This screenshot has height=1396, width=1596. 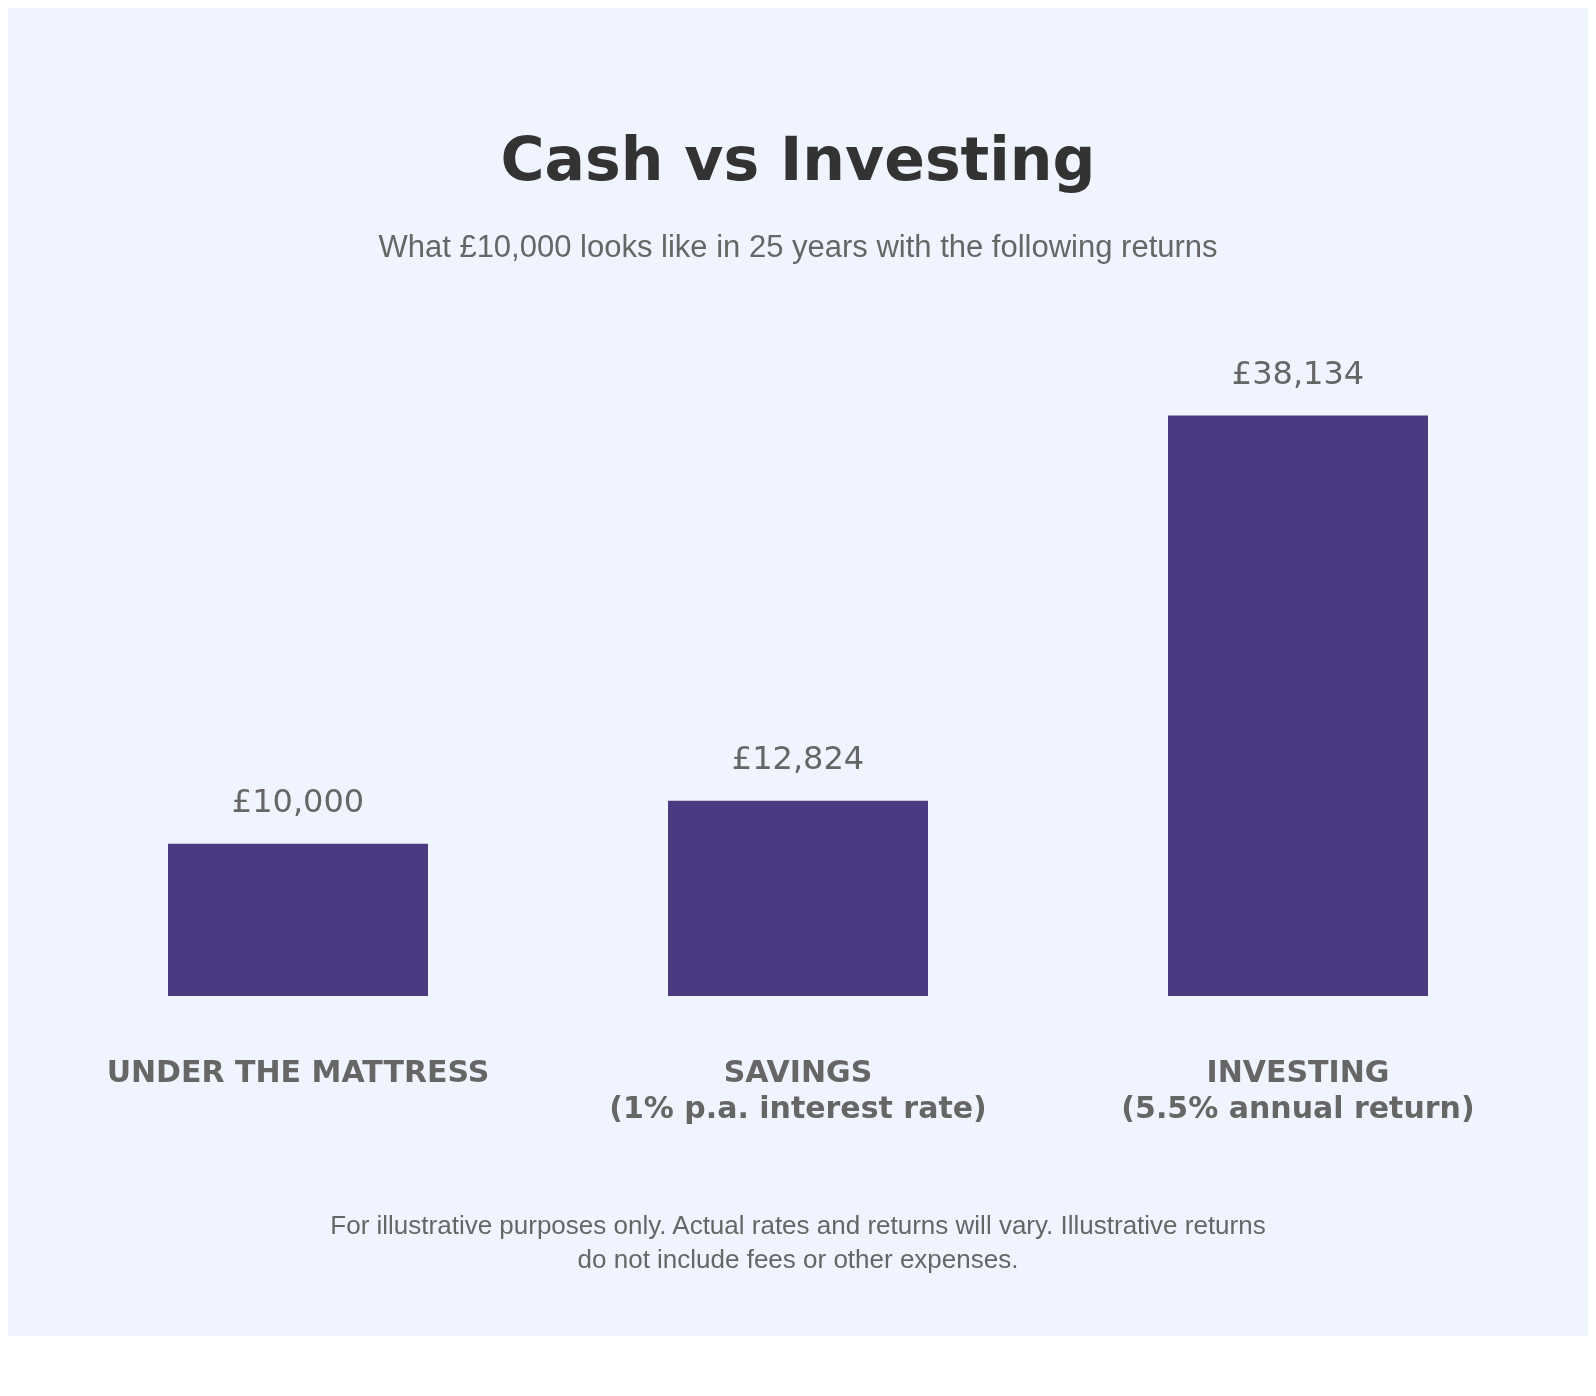 I want to click on data-label: £38,134, so click(x=1298, y=372).